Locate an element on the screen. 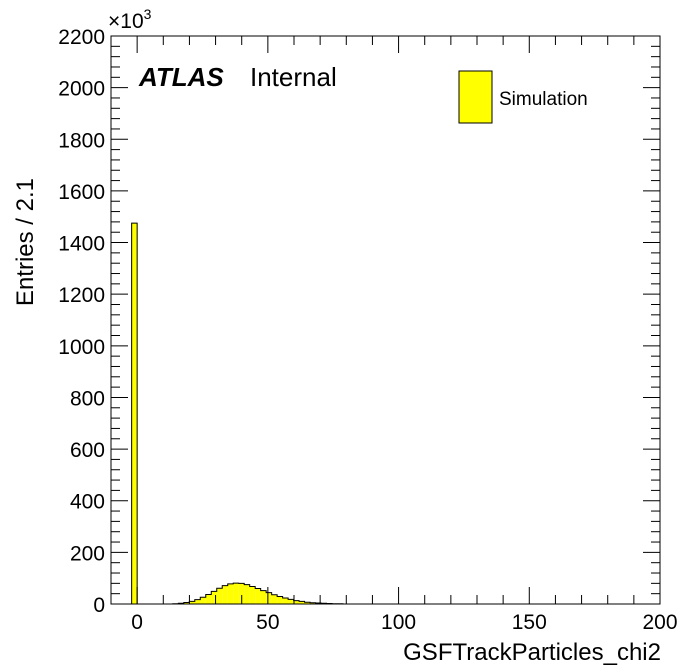  y-tick-label: 2200 is located at coordinates (81, 37).